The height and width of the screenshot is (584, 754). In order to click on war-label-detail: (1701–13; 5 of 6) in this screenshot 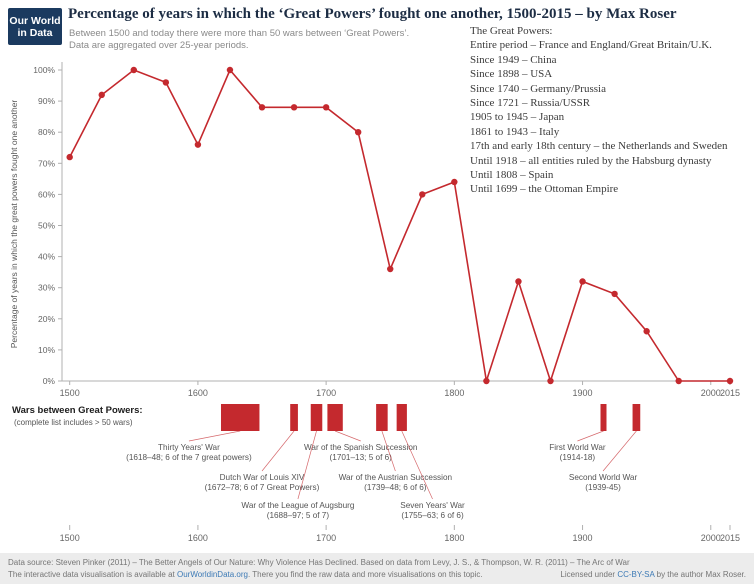, I will do `click(361, 457)`.